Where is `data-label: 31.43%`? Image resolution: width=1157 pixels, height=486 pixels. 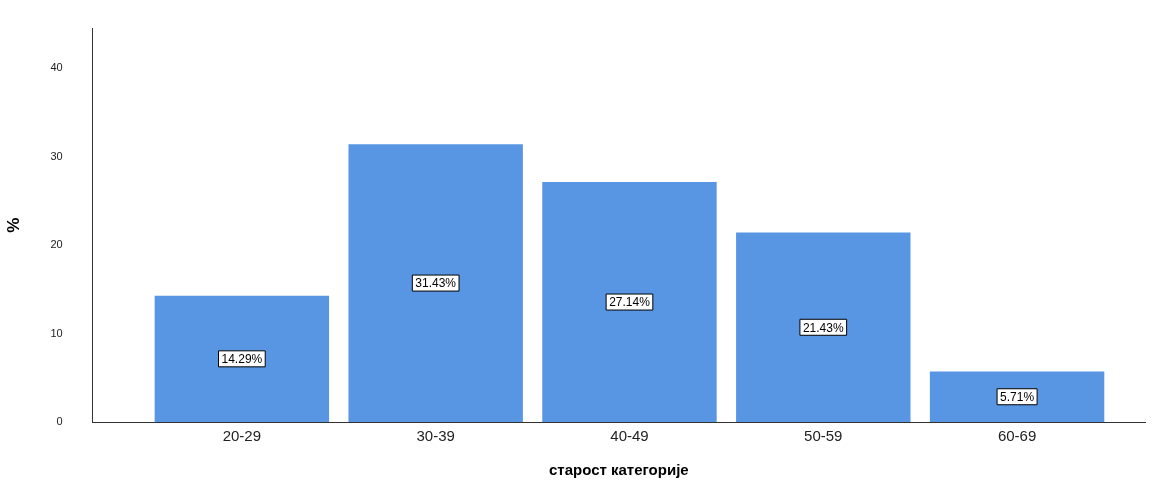
data-label: 31.43% is located at coordinates (436, 283).